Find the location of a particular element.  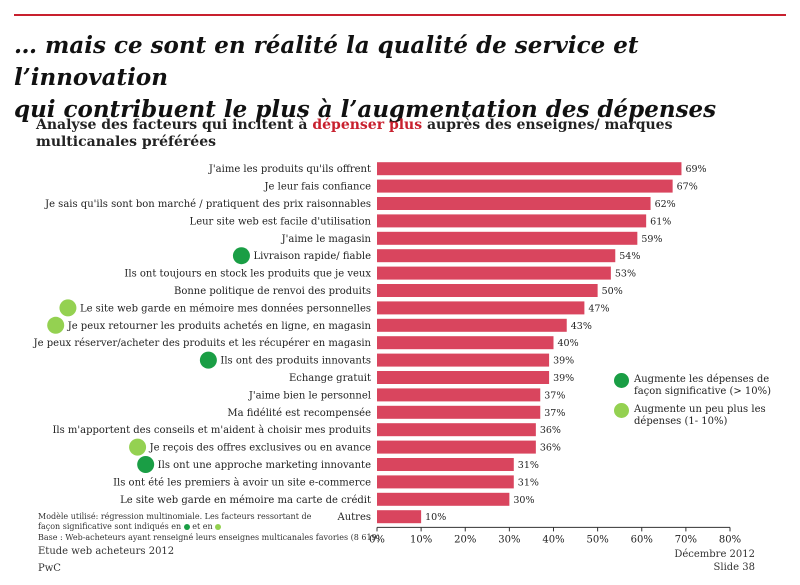

category-label: J'aime bien le personnel is located at coordinates (309, 395).